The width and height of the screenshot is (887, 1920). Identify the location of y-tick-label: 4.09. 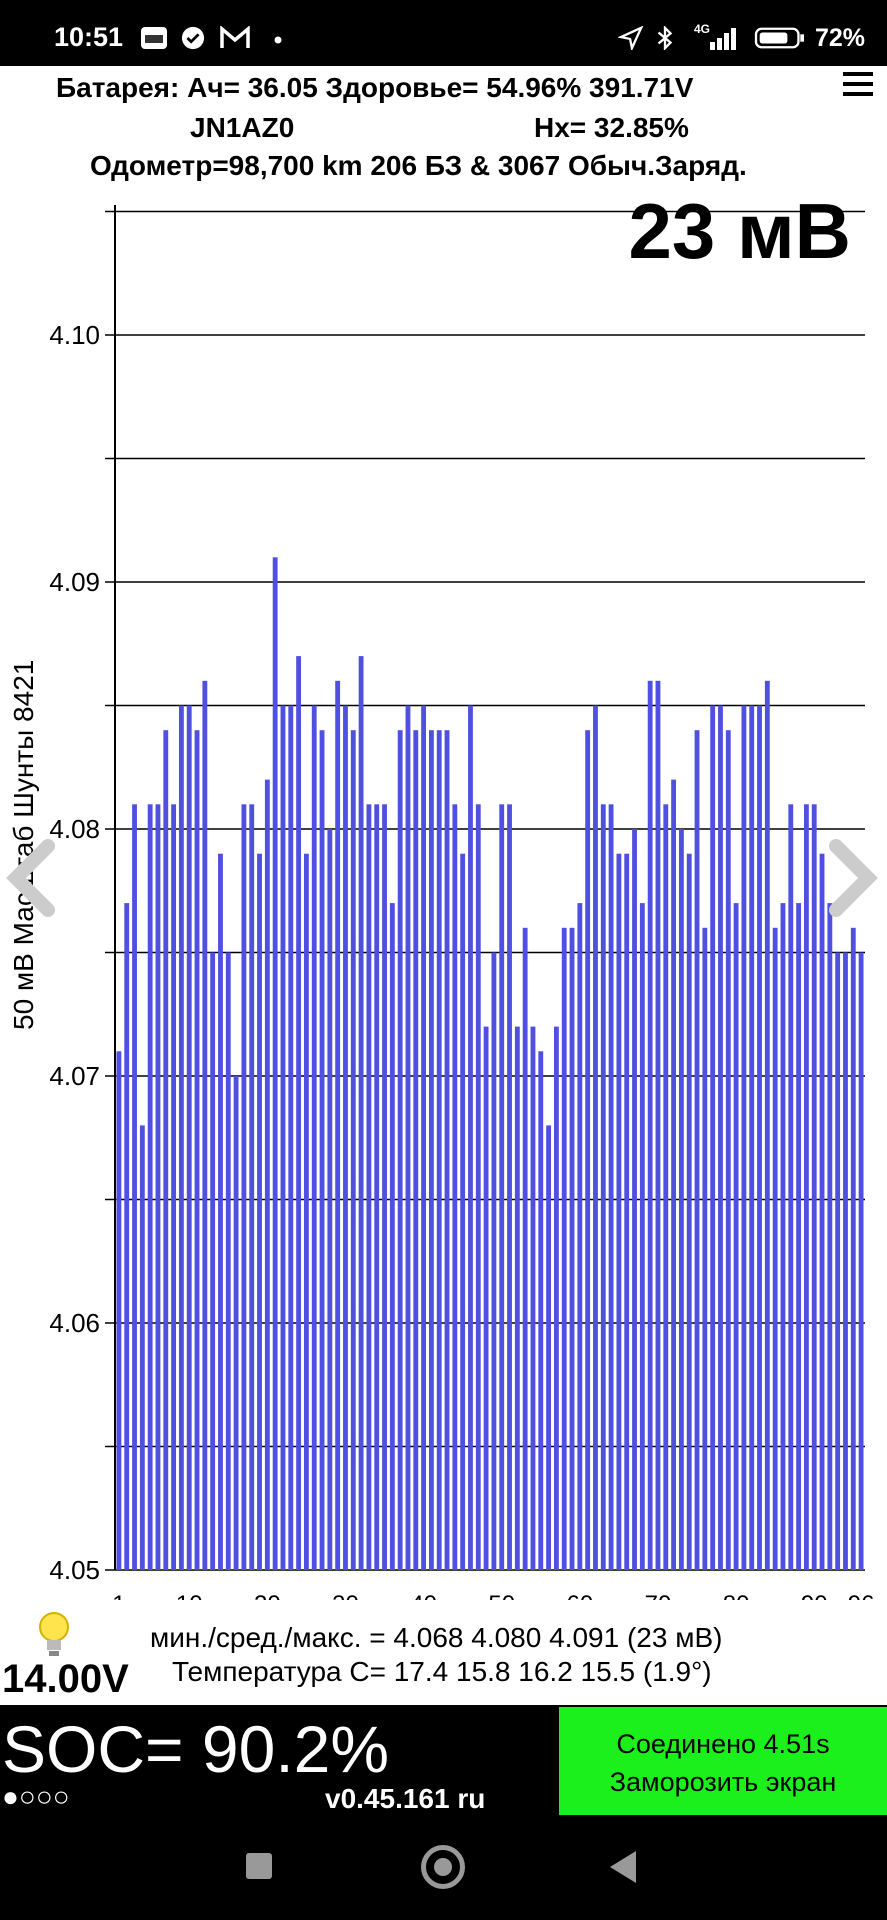
(74, 582).